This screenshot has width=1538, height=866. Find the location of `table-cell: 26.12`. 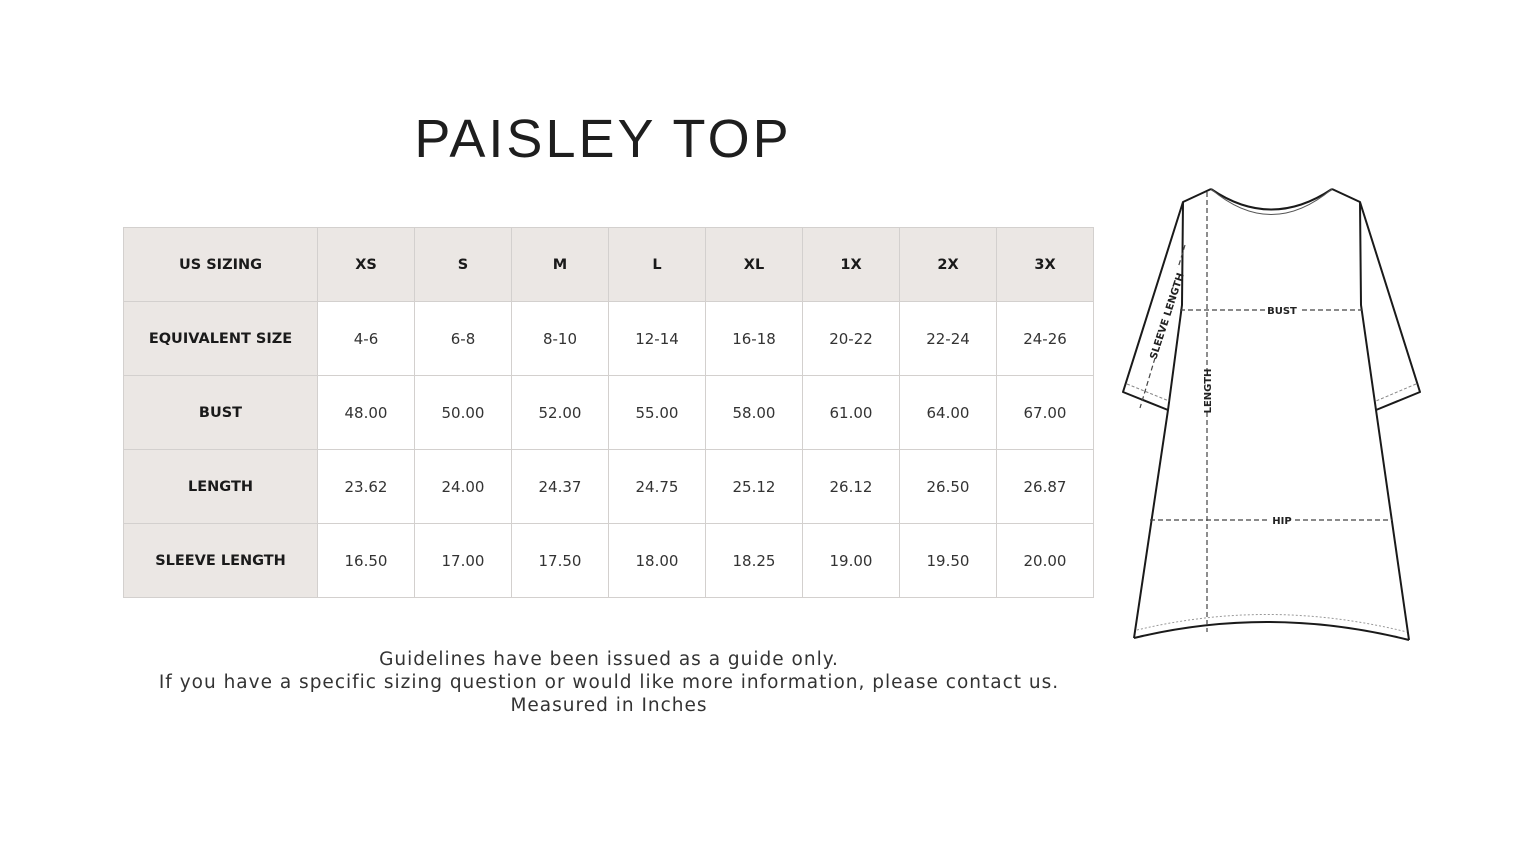

table-cell: 26.12 is located at coordinates (851, 486).